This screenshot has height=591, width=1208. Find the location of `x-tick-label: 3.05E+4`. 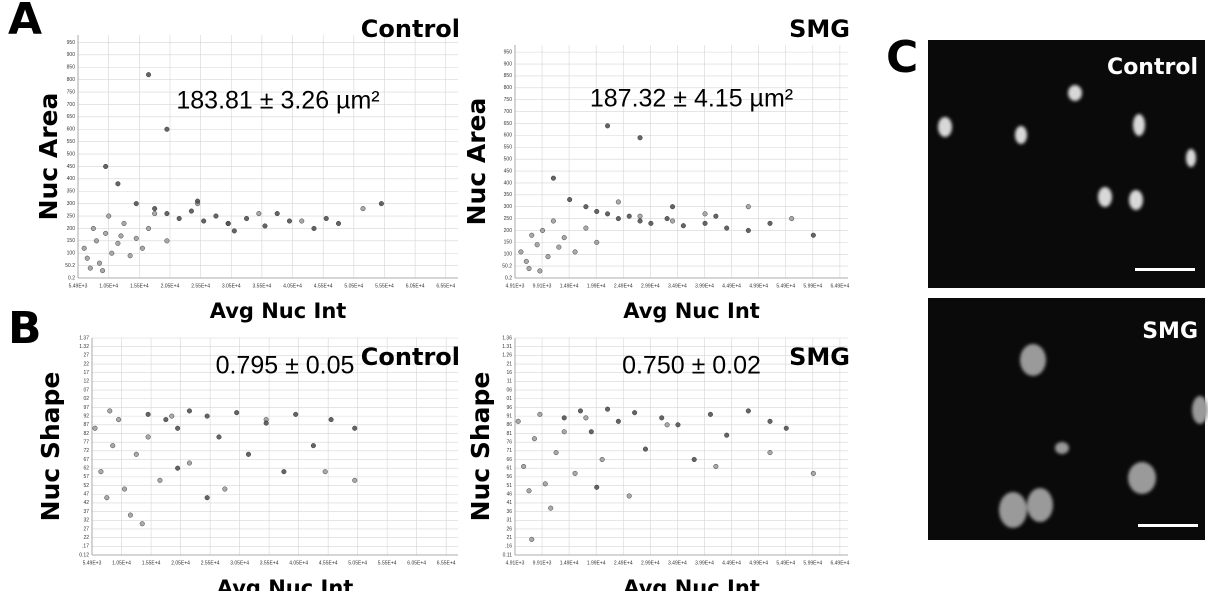

x-tick-label: 3.05E+4 is located at coordinates (239, 563).